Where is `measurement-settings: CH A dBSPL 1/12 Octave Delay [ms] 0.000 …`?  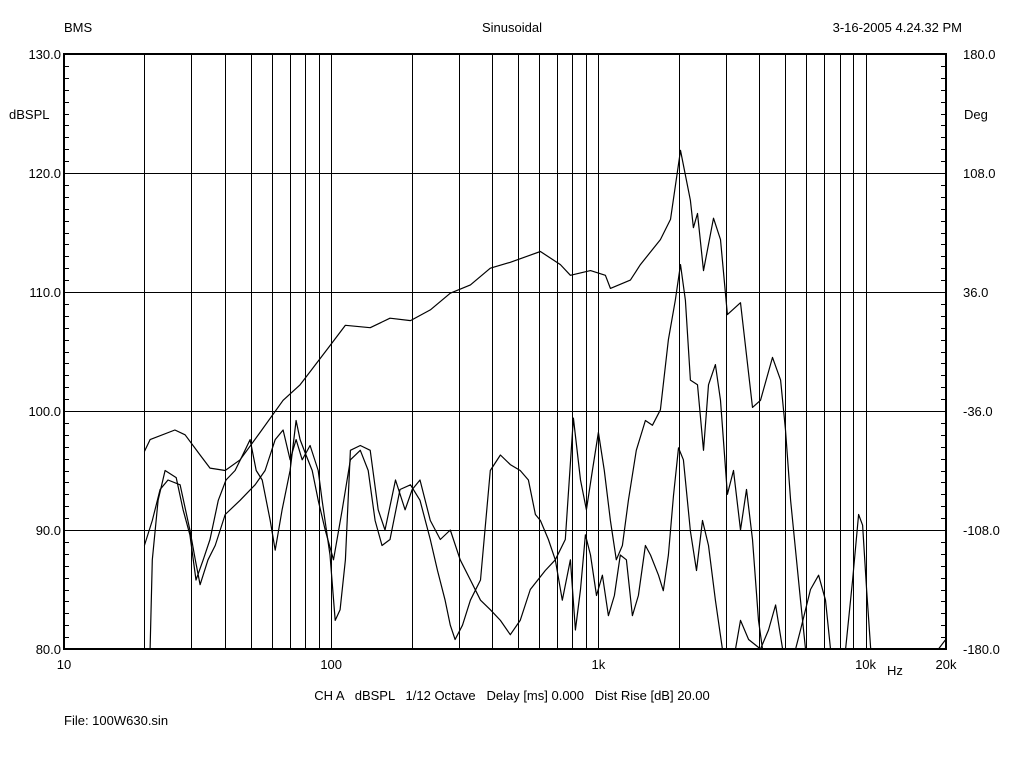 measurement-settings: CH A dBSPL 1/12 Octave Delay [ms] 0.000 … is located at coordinates (512, 695).